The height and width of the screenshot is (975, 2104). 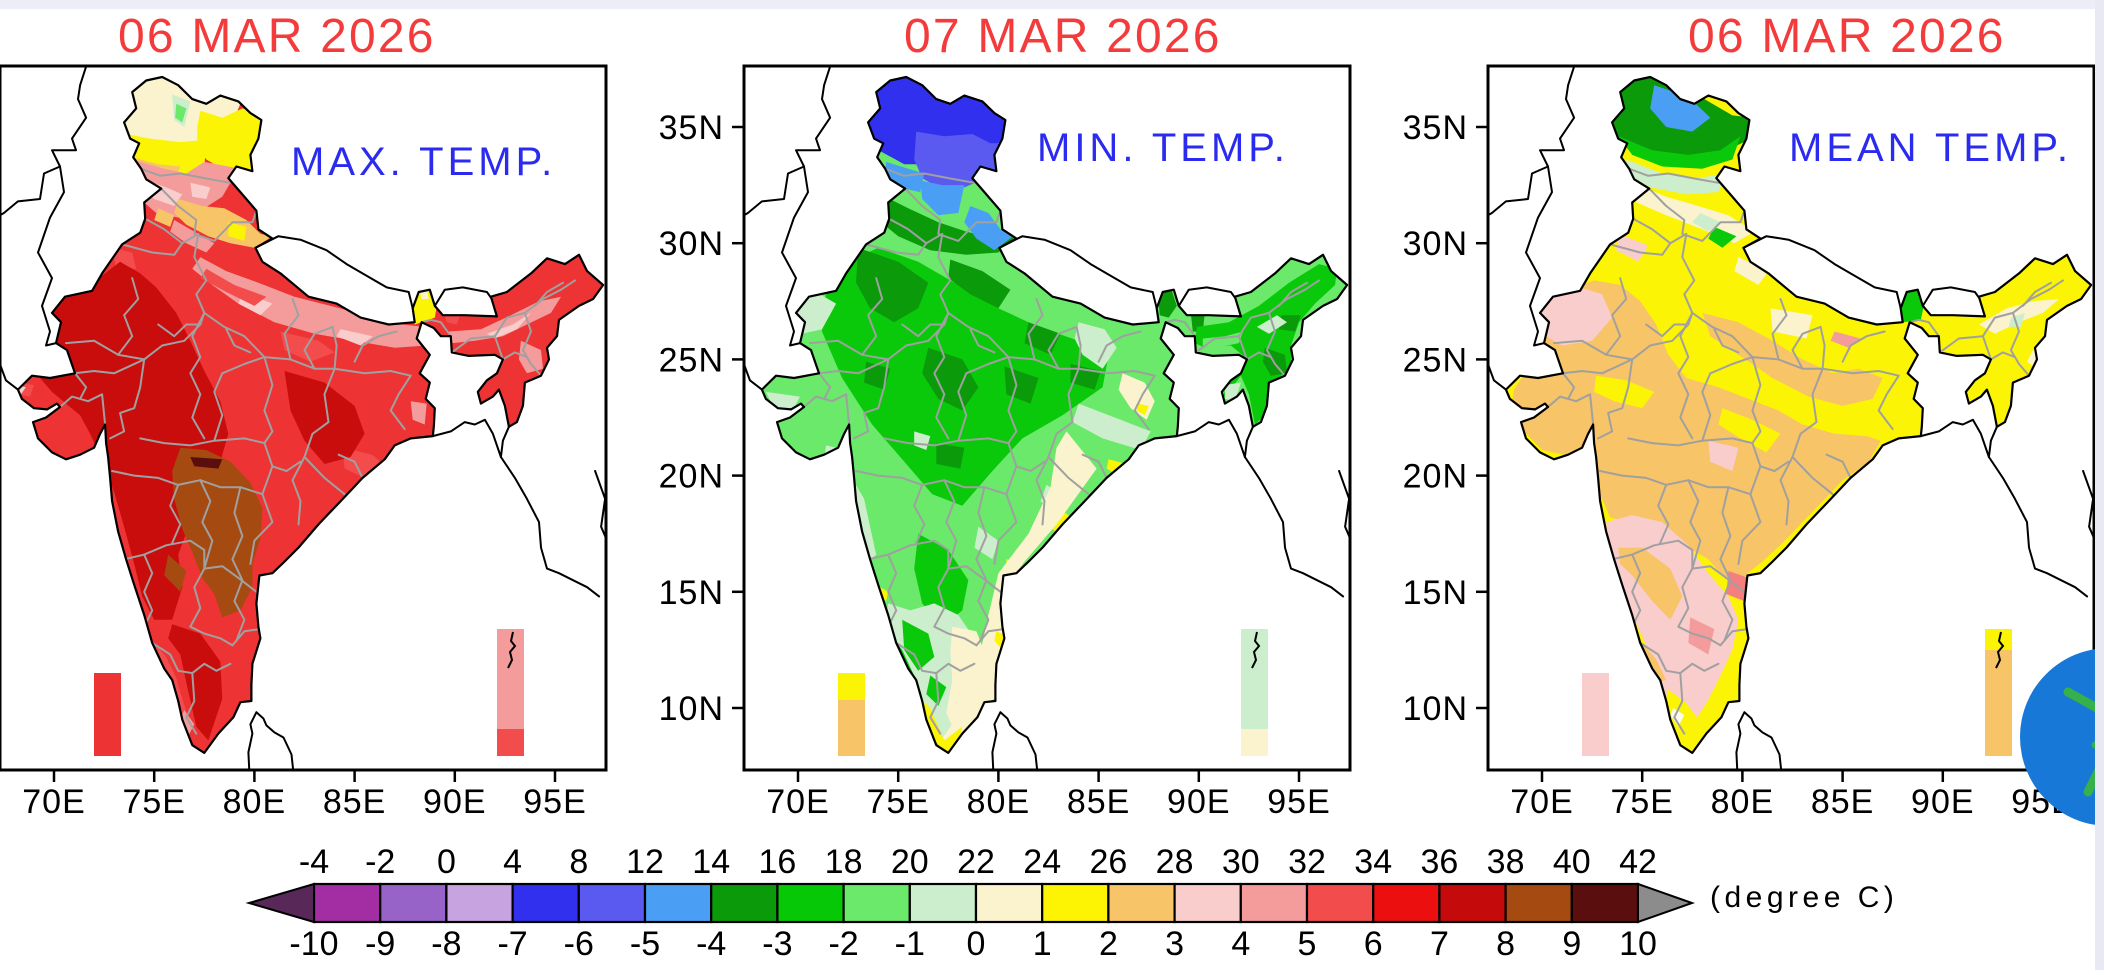 I want to click on svg-text: 07 MAR 2026, so click(x=1063, y=36).